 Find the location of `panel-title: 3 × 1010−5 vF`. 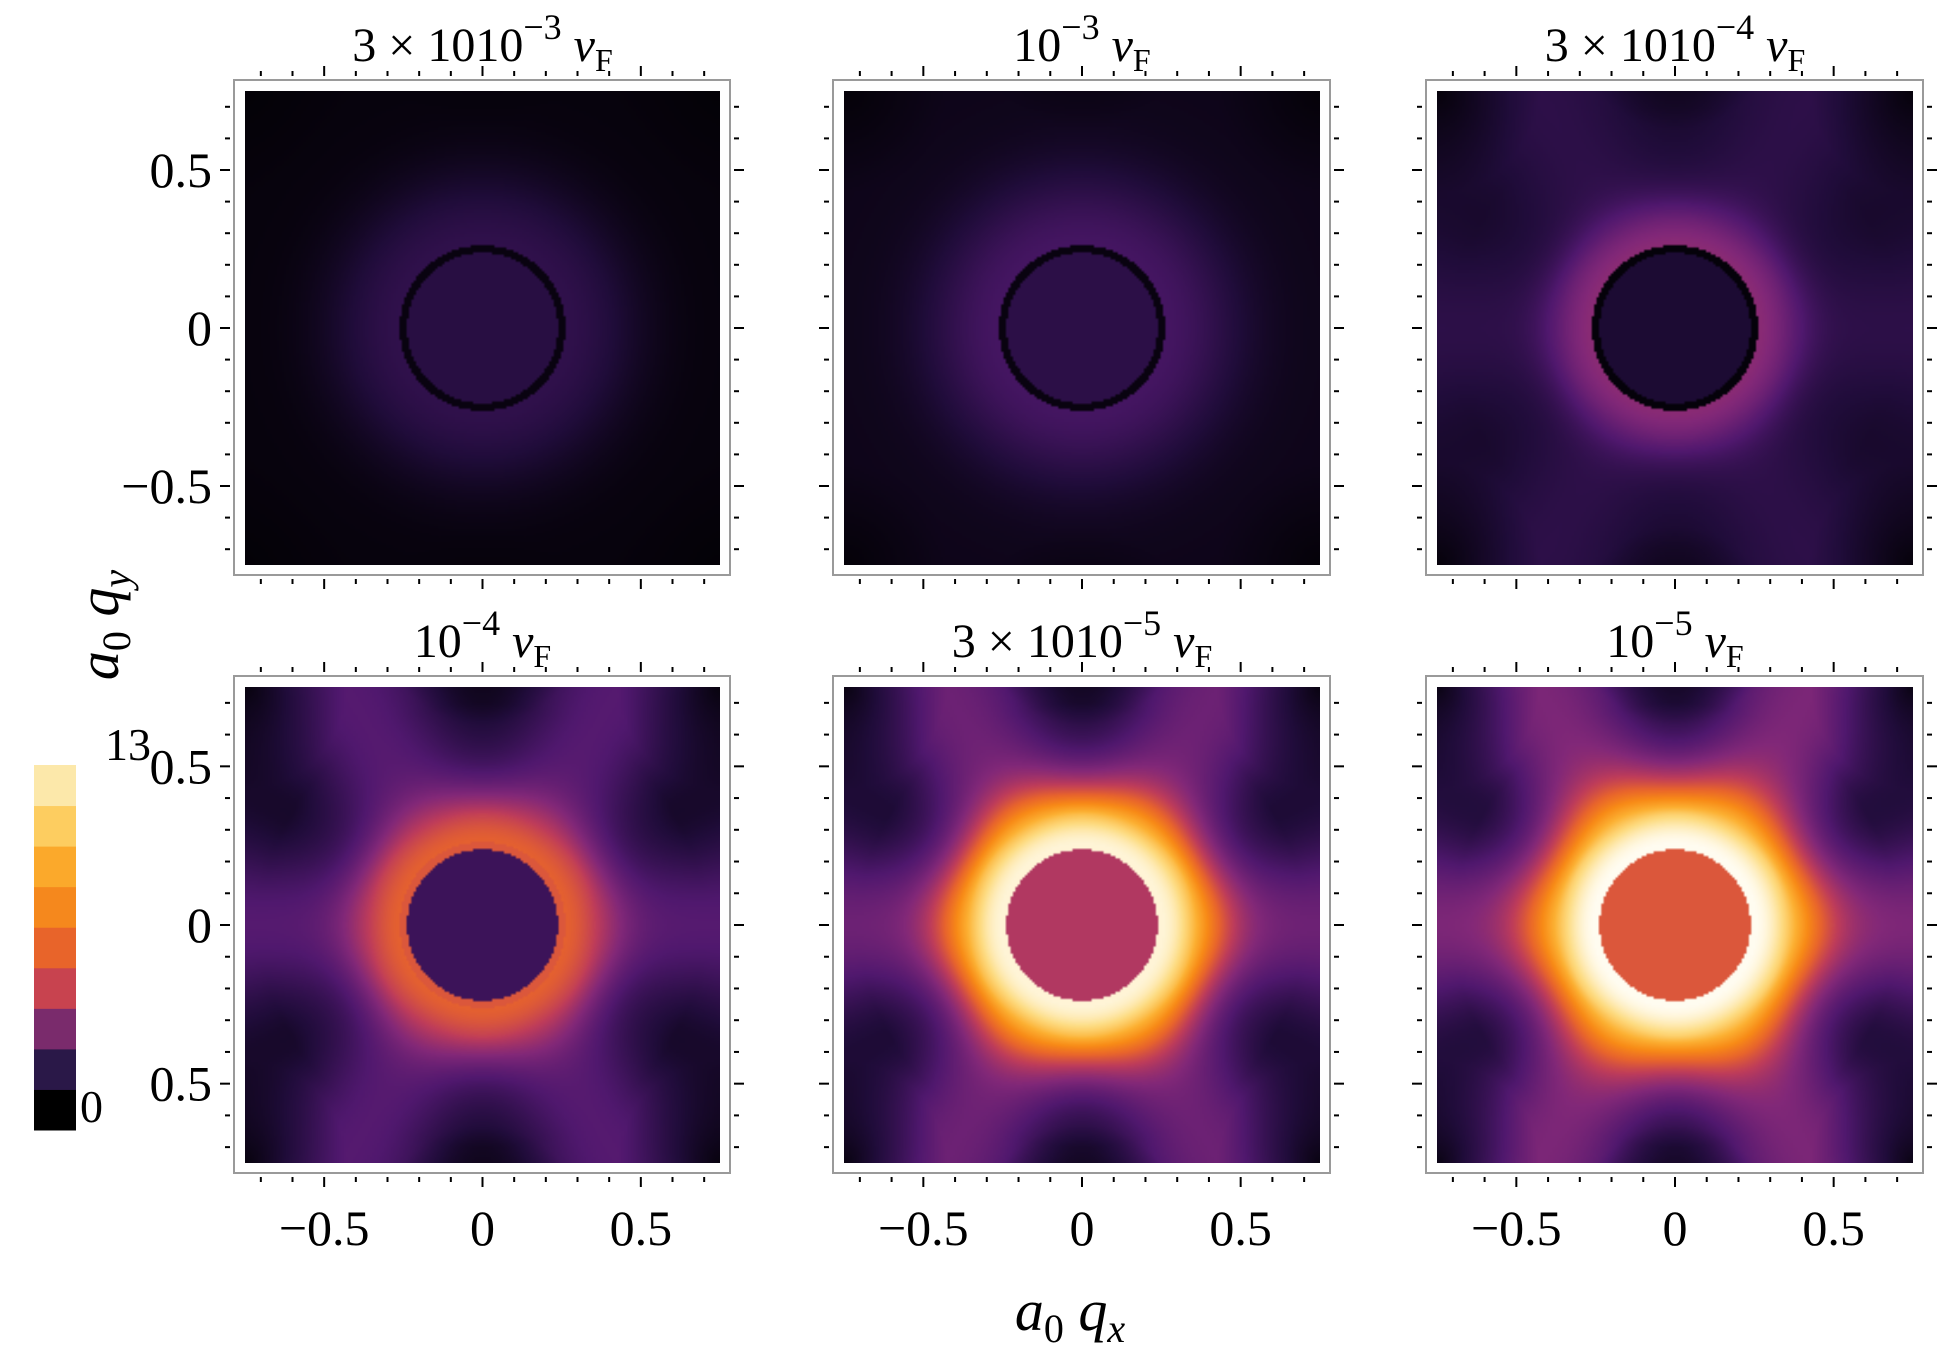

panel-title: 3 × 1010−5 vF is located at coordinates (1082, 638).